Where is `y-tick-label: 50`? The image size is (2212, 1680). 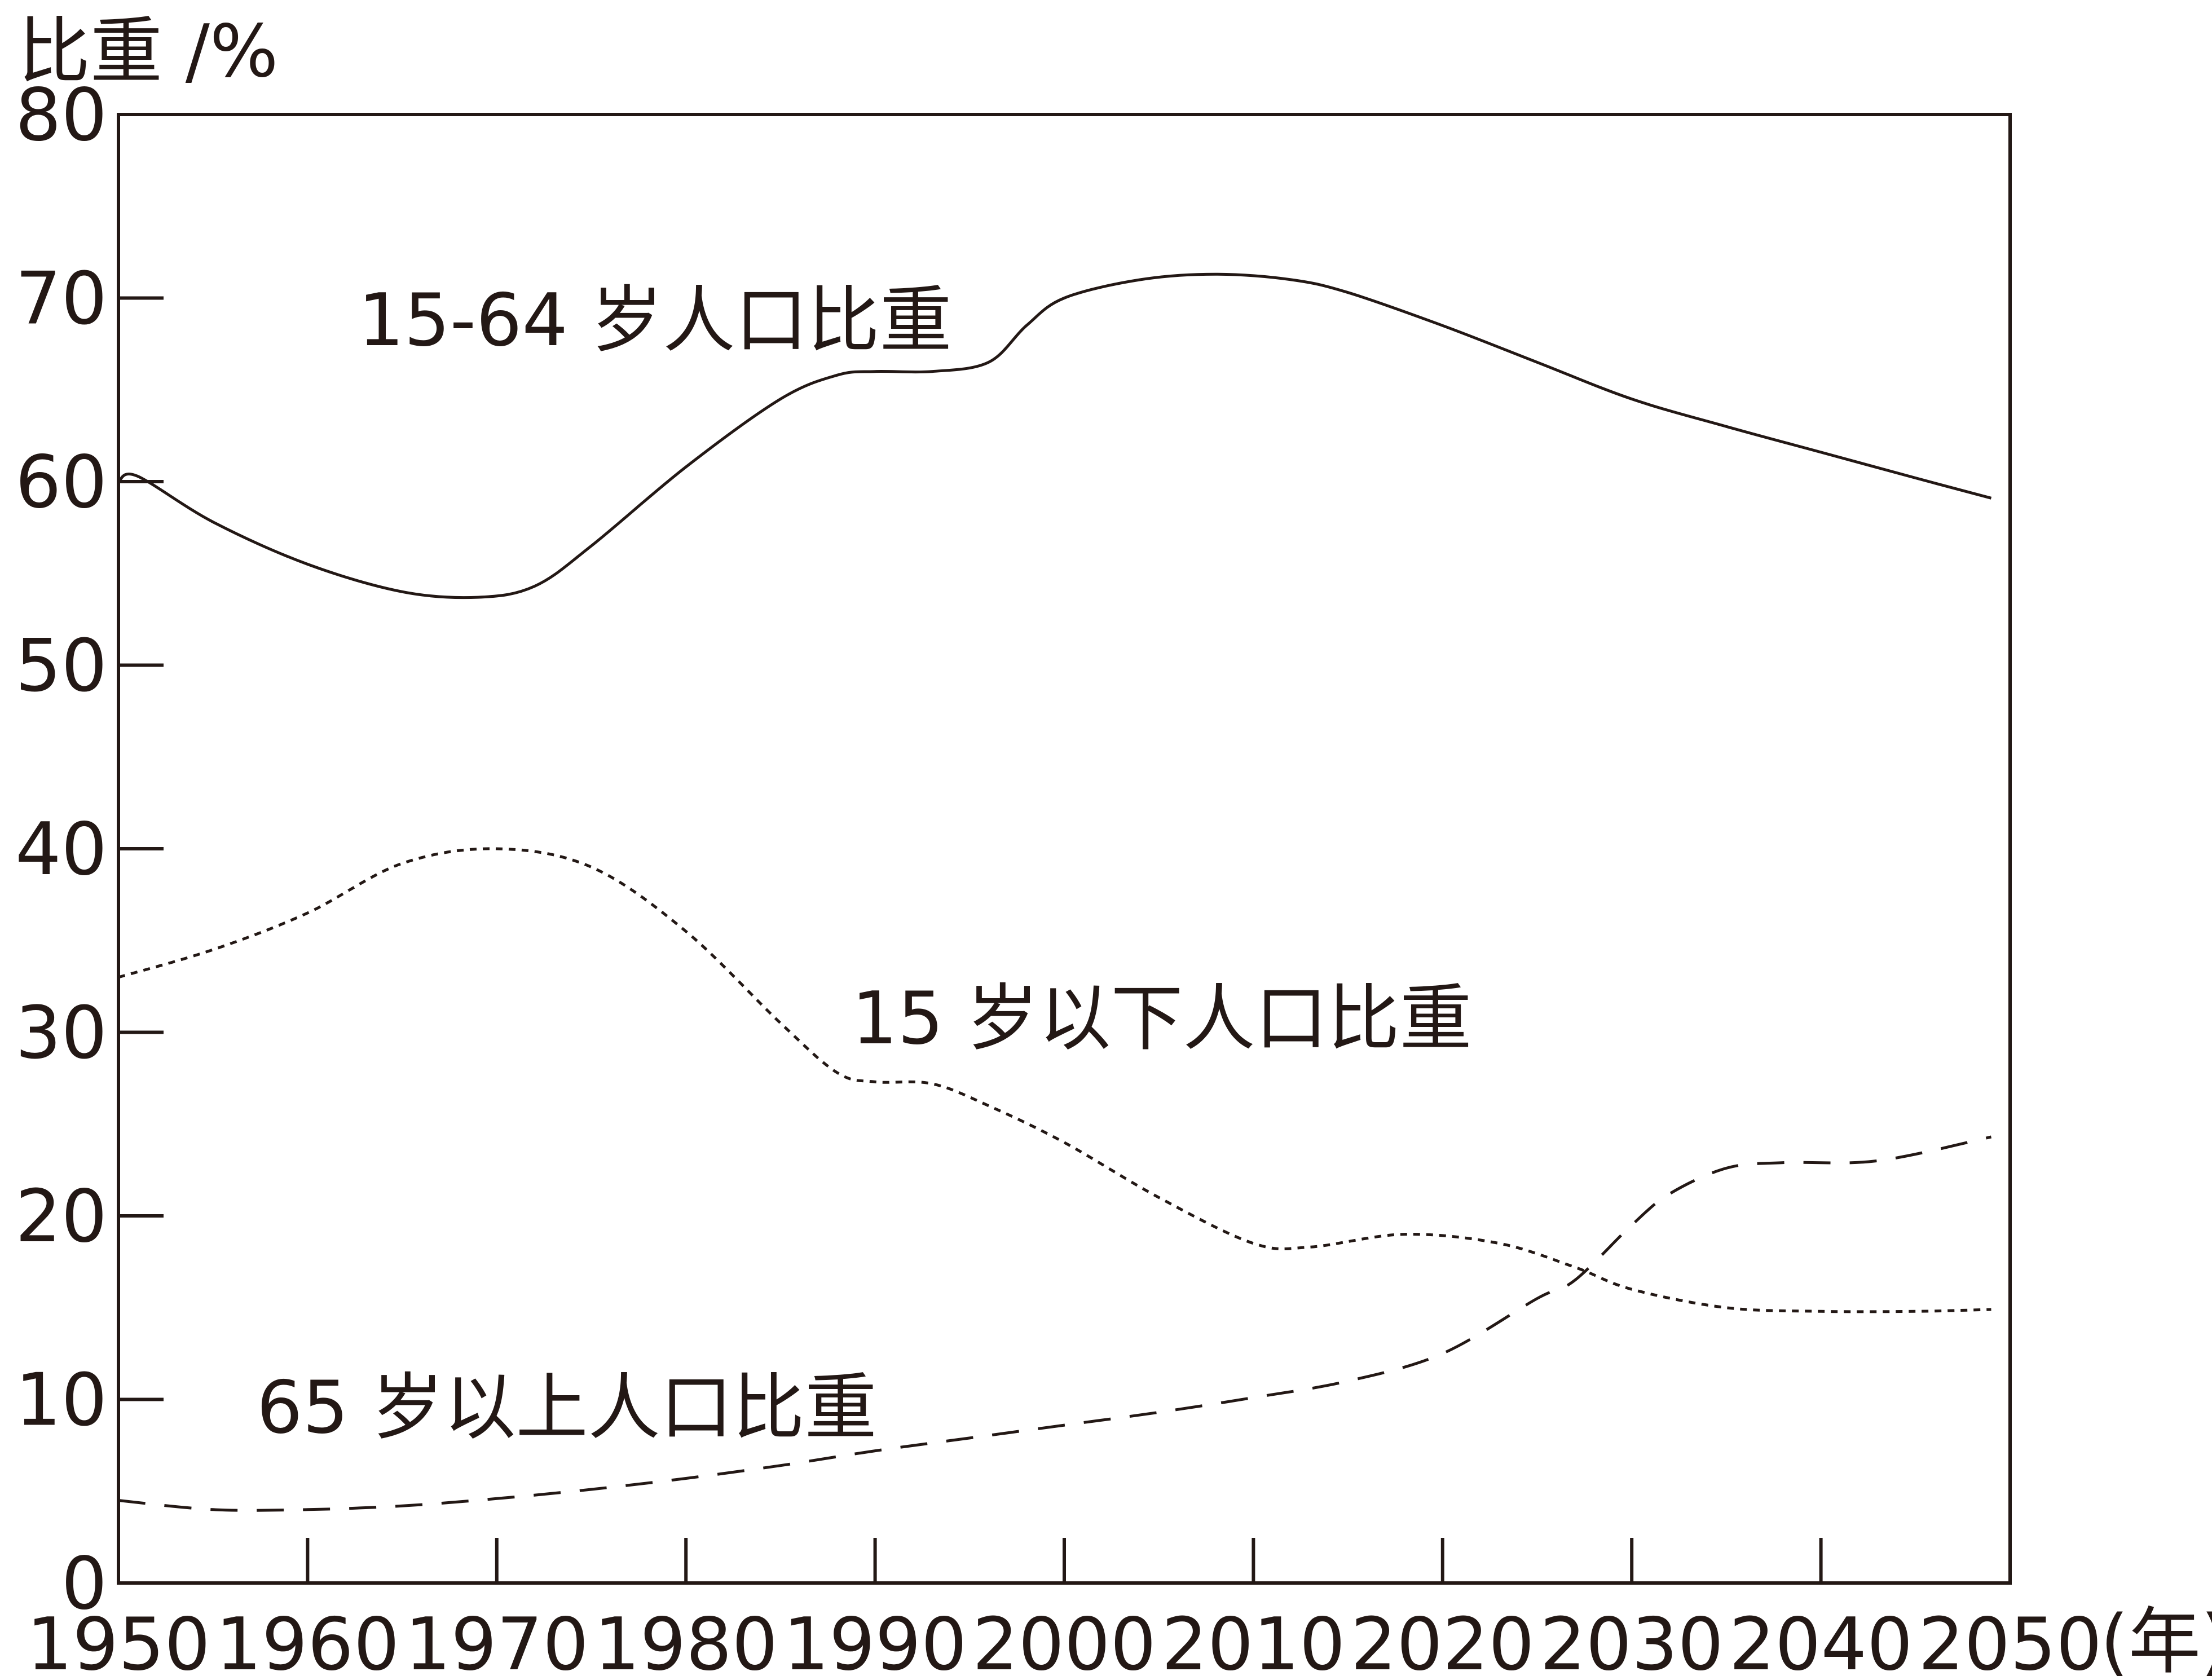
y-tick-label: 50 is located at coordinates (61, 666).